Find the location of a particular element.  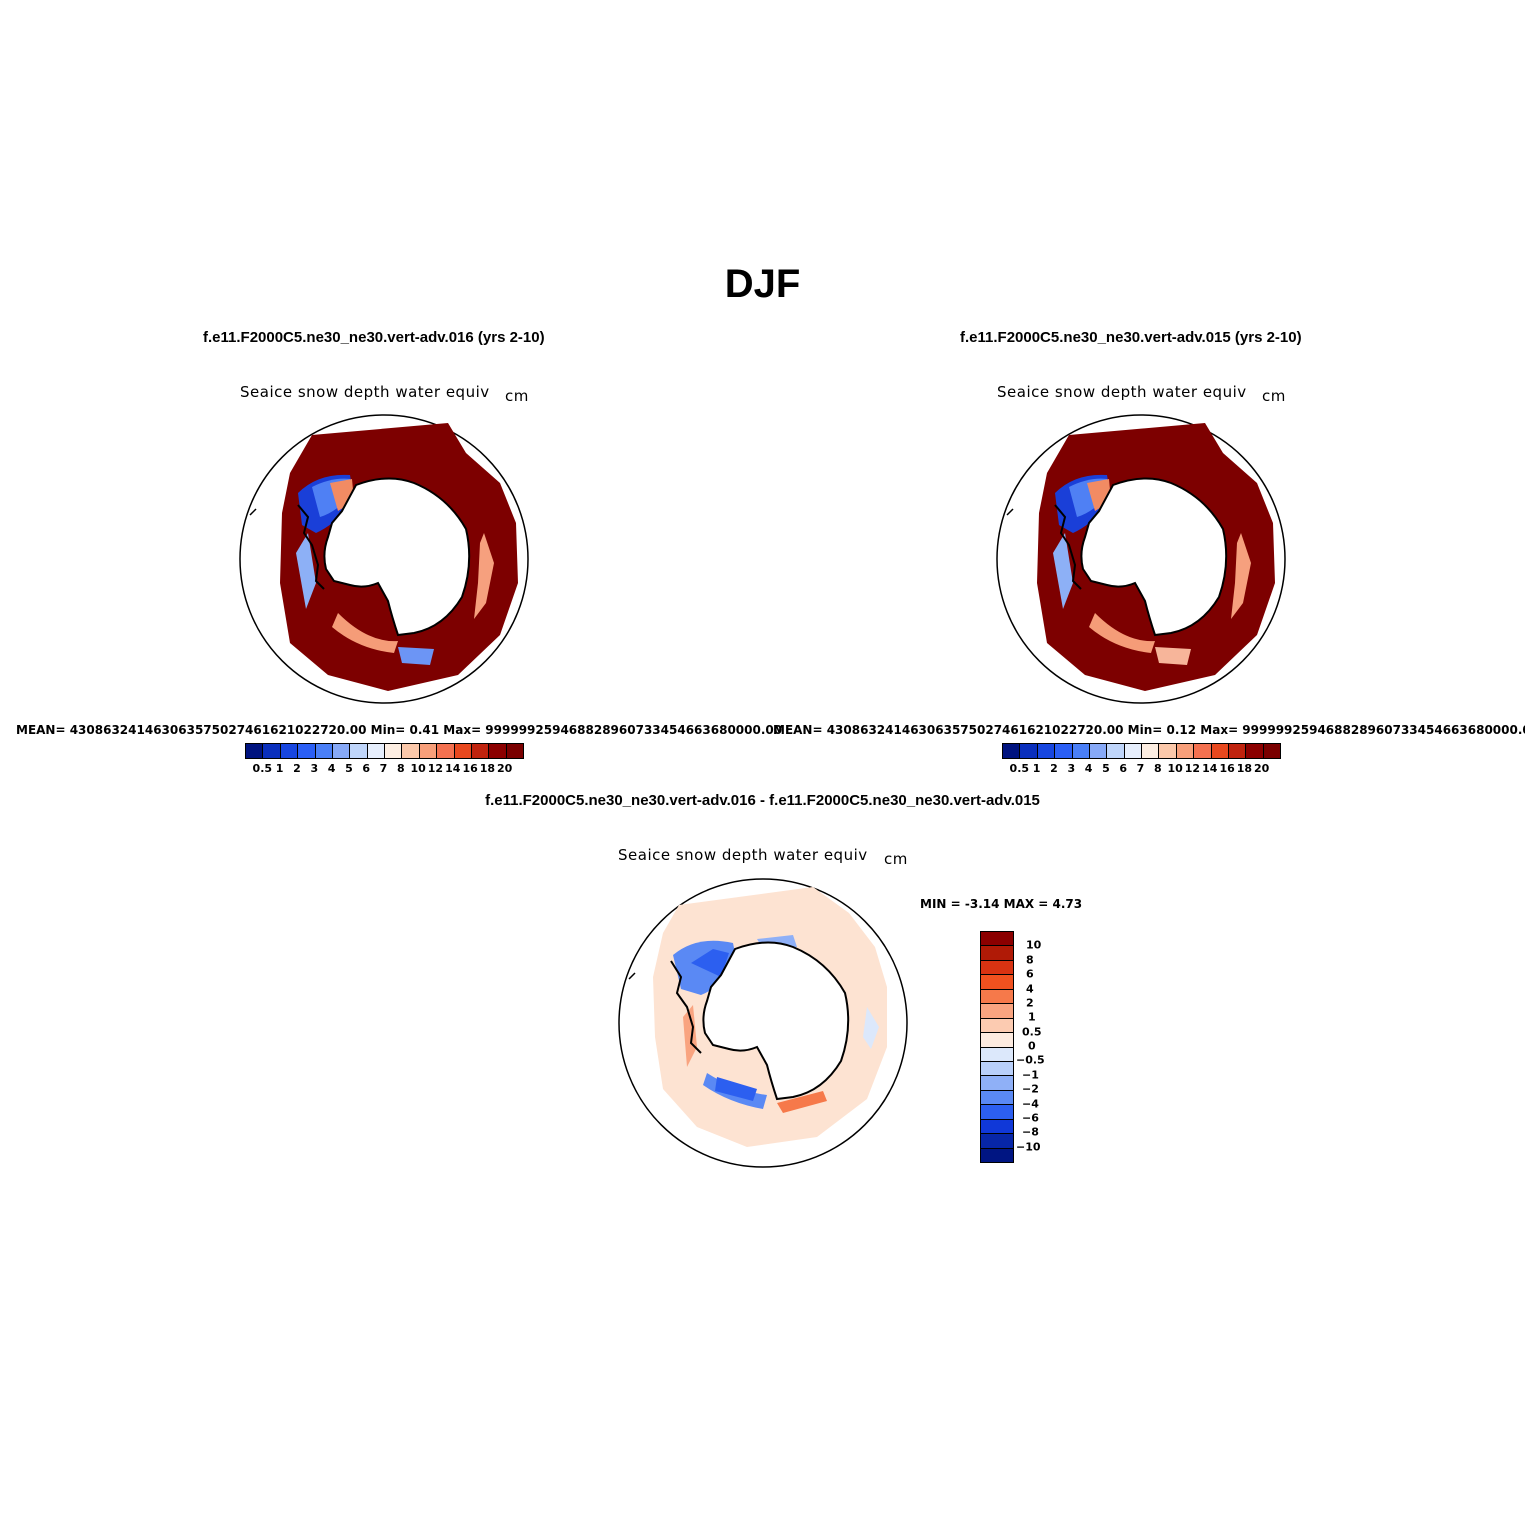

panel1-colorbar is located at coordinates (384, 751).